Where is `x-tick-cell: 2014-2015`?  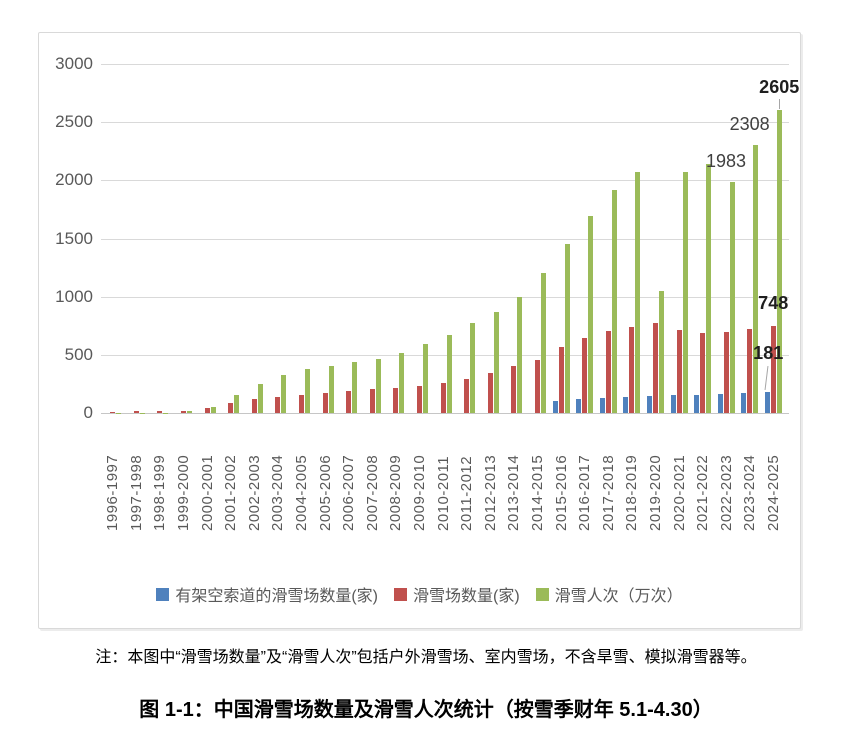
x-tick-cell: 2014-2015 is located at coordinates (538, 475).